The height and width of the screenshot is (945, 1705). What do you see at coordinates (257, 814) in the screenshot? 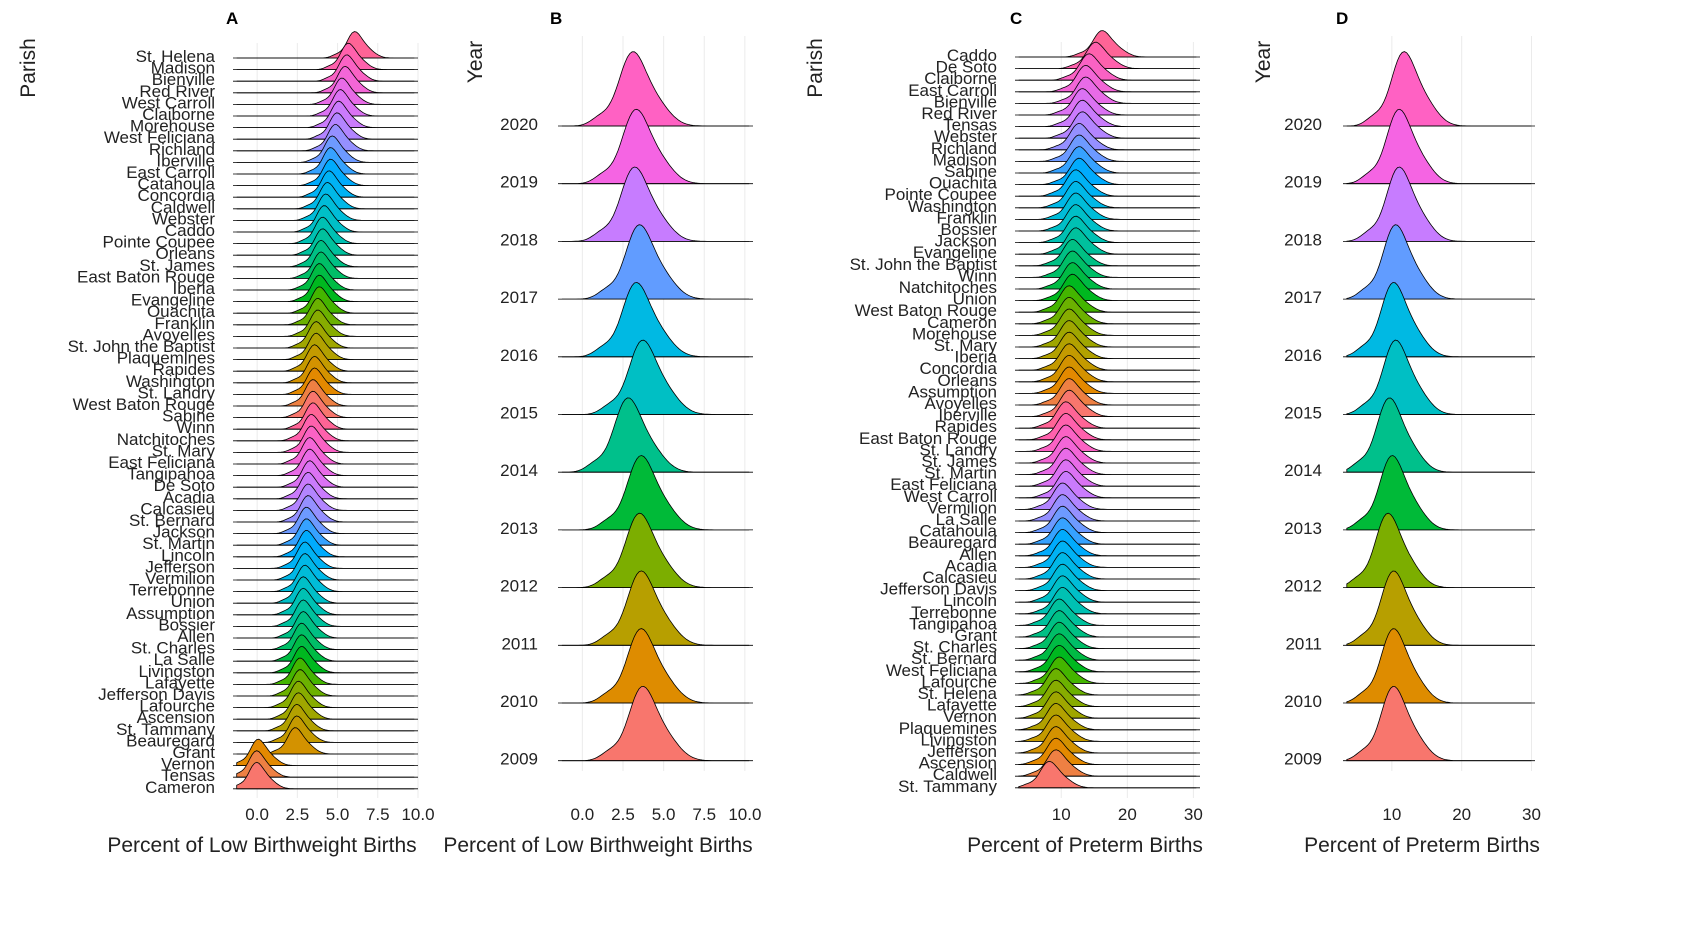
I see `x-tick-label: 0.0` at bounding box center [257, 814].